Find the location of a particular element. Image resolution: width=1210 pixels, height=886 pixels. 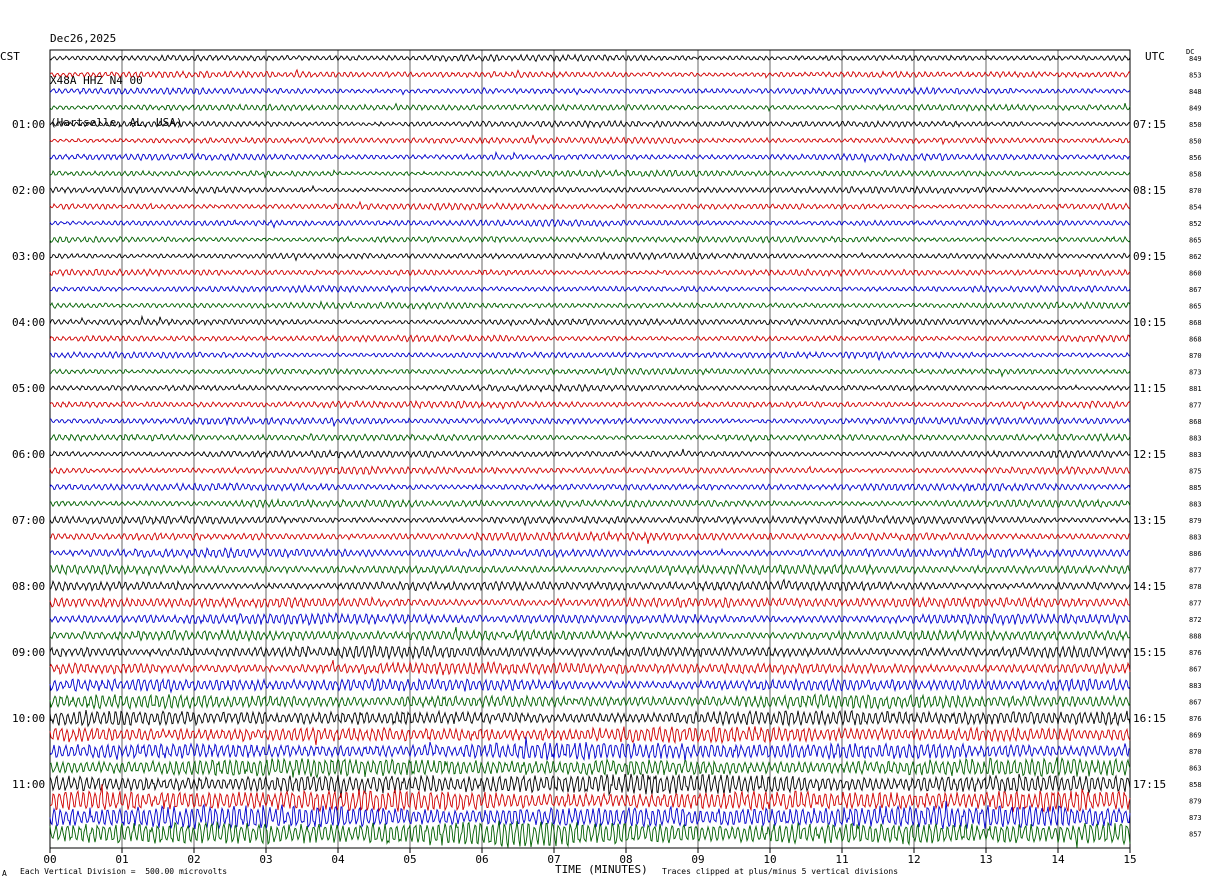

dc-offset-value: 872 is located at coordinates (1195, 620).